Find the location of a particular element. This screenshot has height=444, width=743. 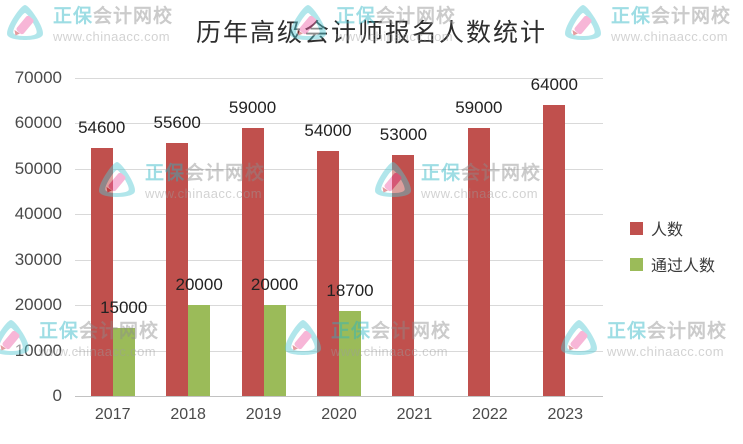

data-label-registered-2023: 64000 is located at coordinates (554, 85).